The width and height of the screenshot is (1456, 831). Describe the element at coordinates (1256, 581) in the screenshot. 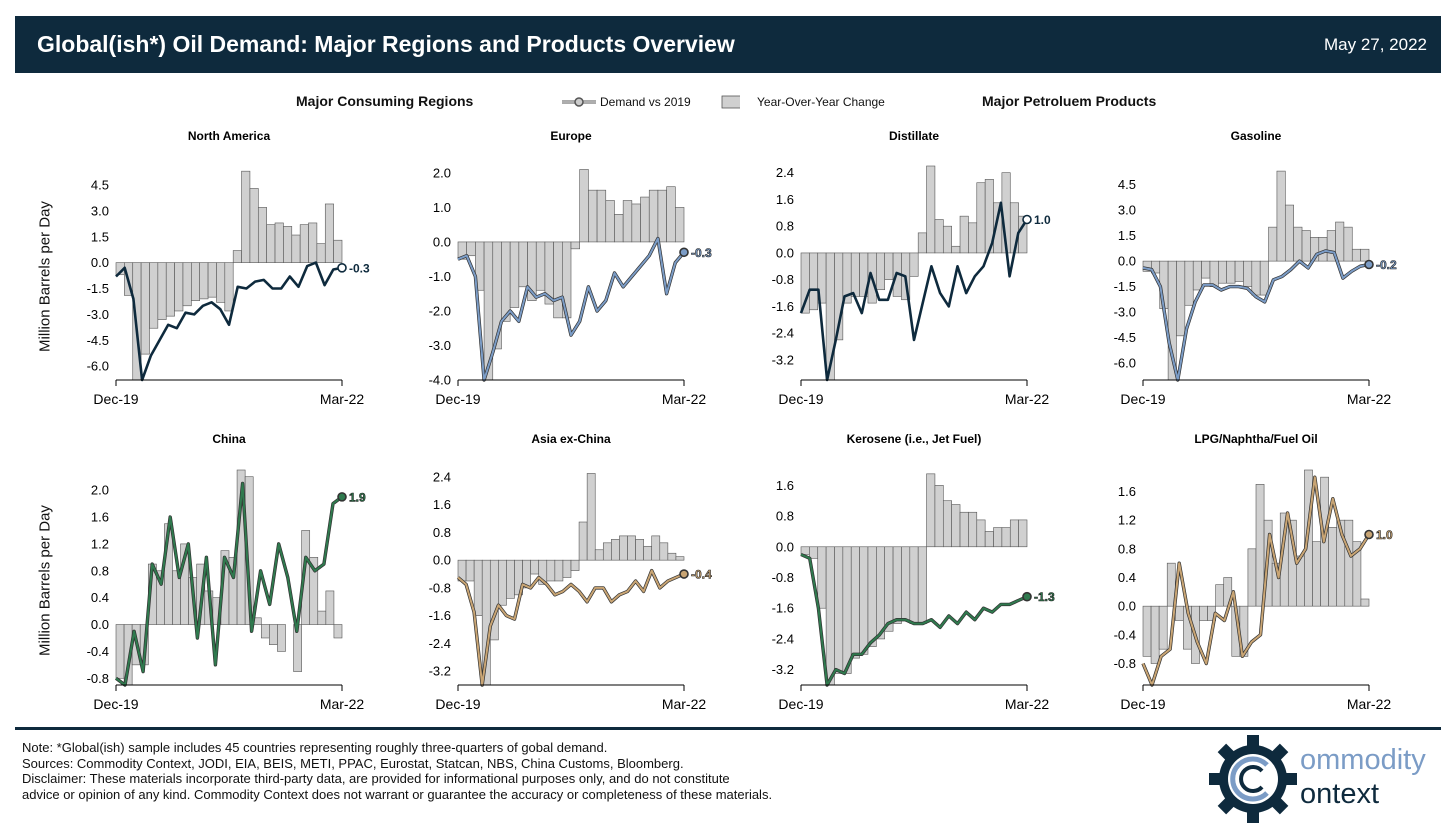

I see `demand-line` at that location.